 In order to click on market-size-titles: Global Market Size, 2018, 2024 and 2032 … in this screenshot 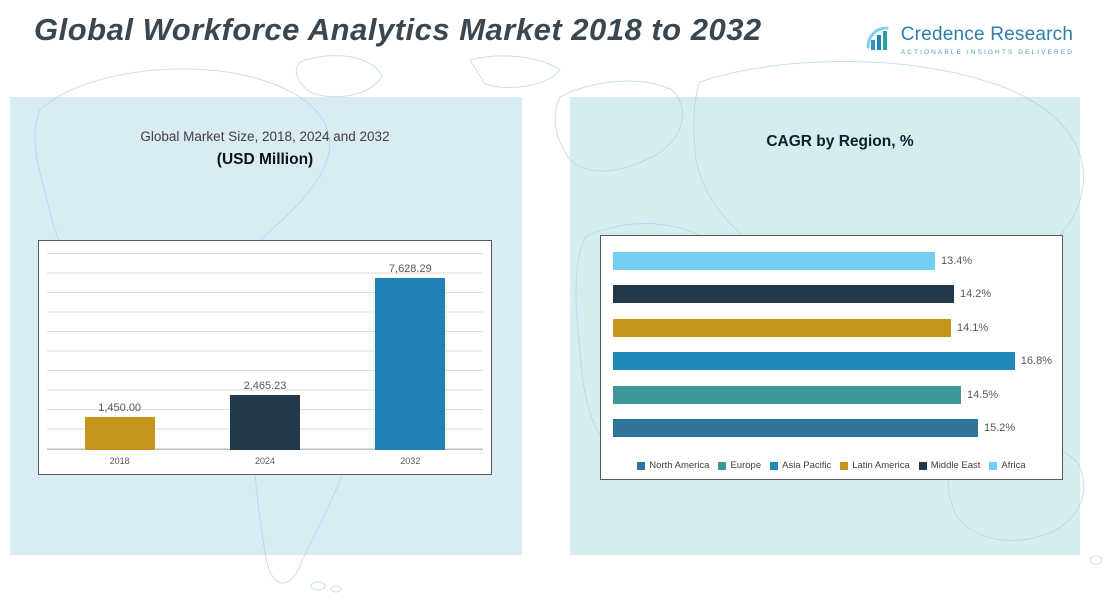, I will do `click(265, 149)`.